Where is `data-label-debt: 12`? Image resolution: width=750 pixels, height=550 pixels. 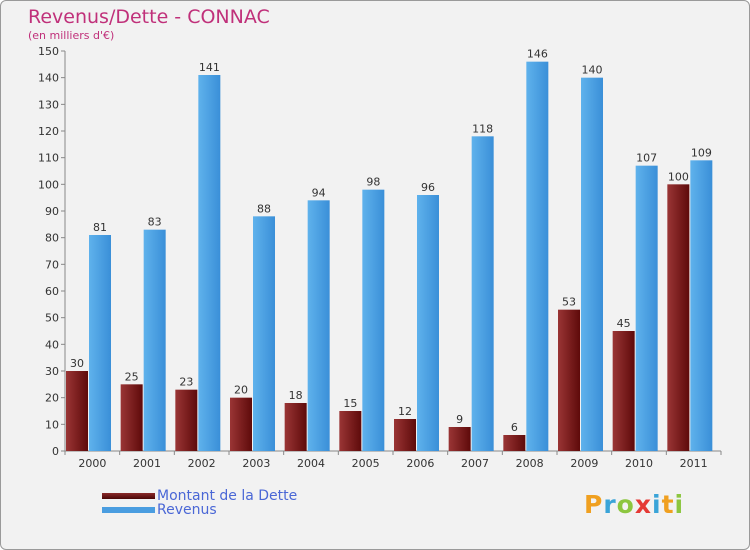 data-label-debt: 12 is located at coordinates (405, 411).